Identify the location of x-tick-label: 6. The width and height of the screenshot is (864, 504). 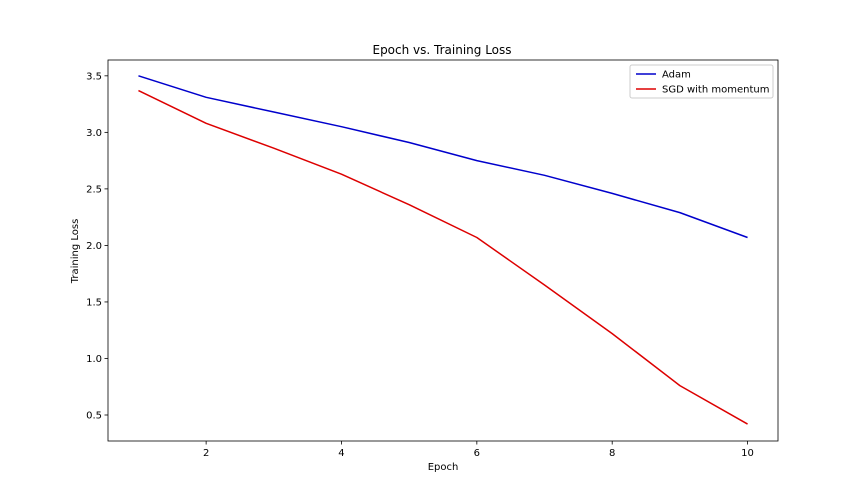
(477, 453).